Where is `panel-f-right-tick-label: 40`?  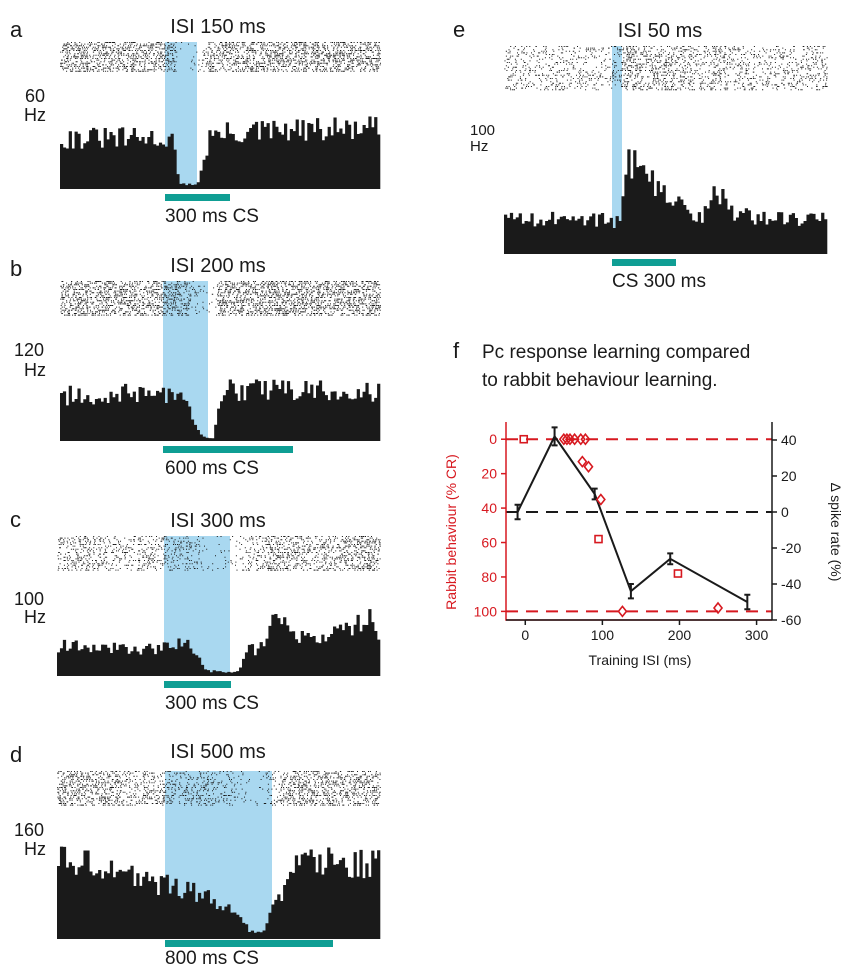
panel-f-right-tick-label: 40 is located at coordinates (789, 440).